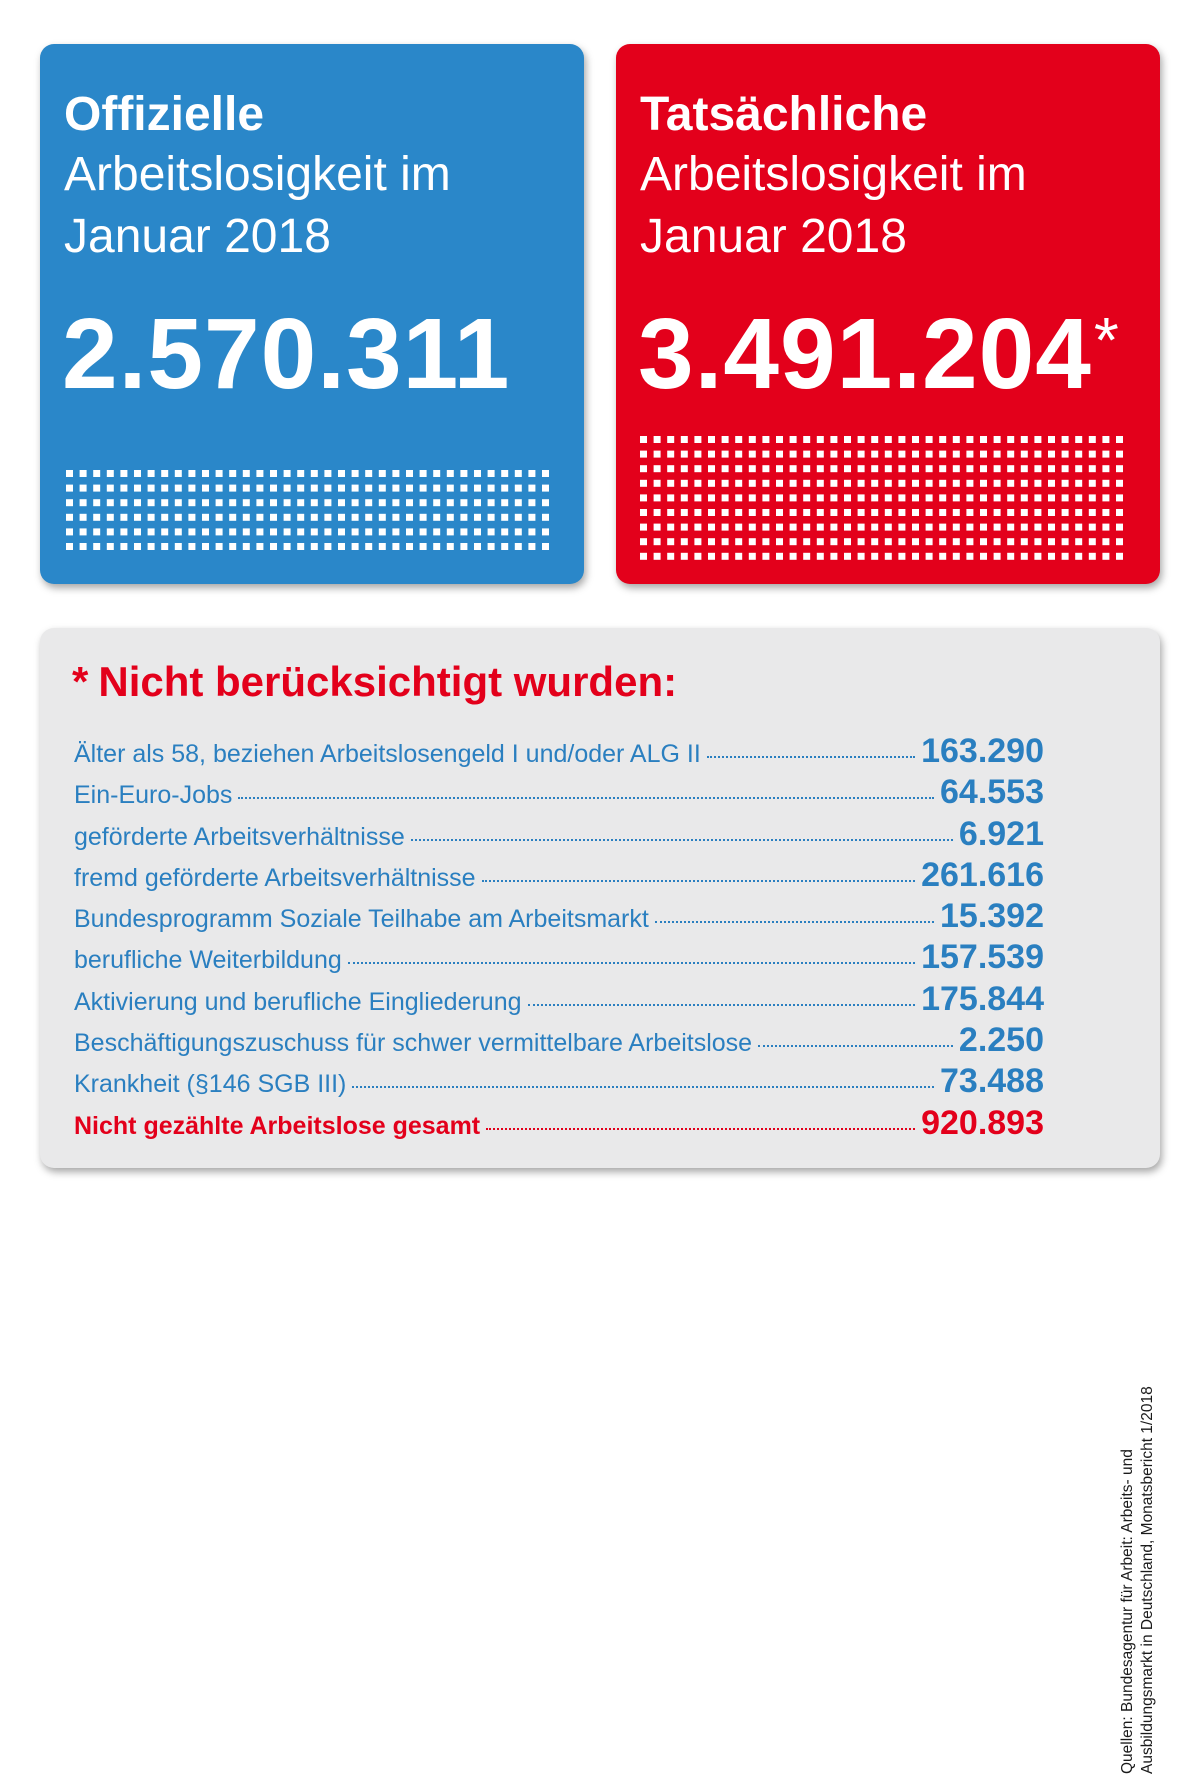  Describe the element at coordinates (164, 114) in the screenshot. I see `official-title: Offizielle` at that location.